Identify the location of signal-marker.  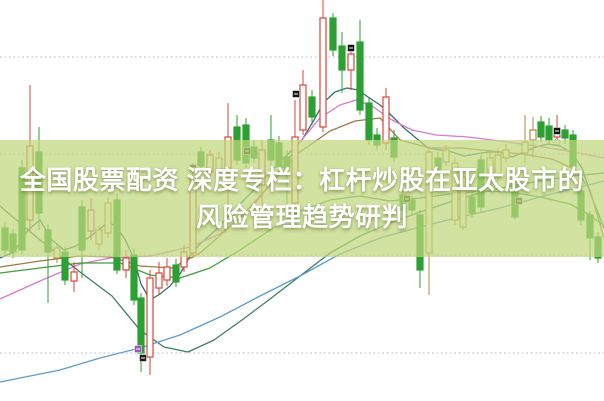
(557, 142).